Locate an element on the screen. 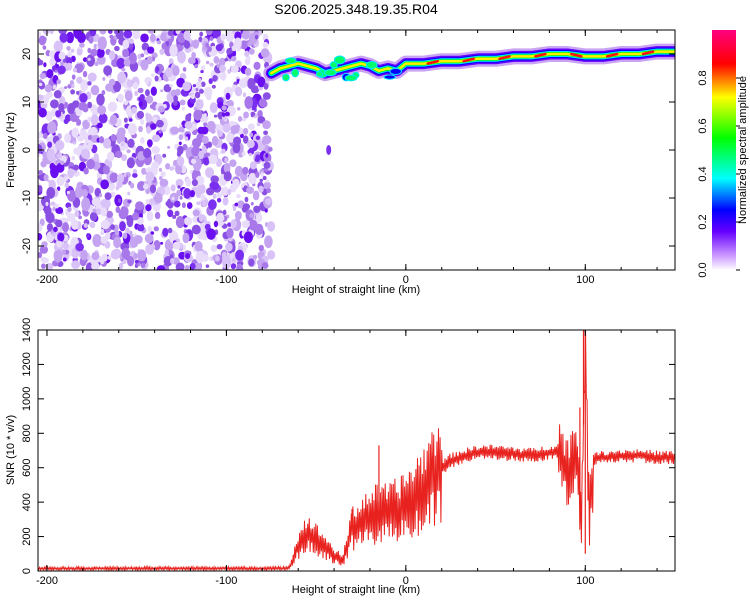  y-tick-label: 200 is located at coordinates (27, 536).